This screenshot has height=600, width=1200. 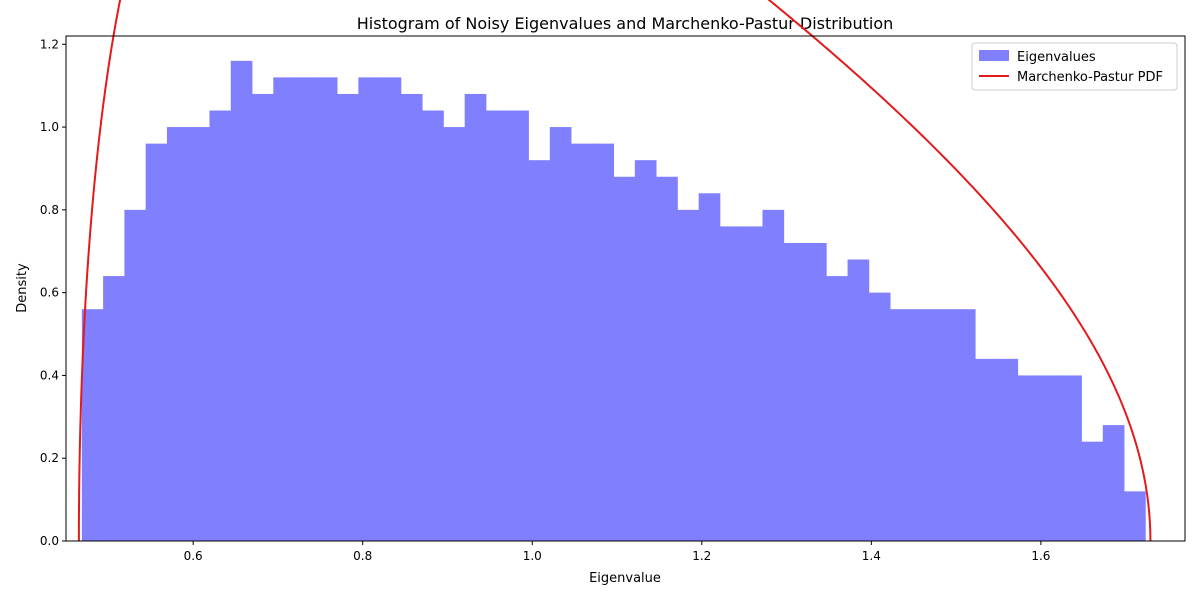 What do you see at coordinates (193, 556) in the screenshot?
I see `x-tick-label: 0.6` at bounding box center [193, 556].